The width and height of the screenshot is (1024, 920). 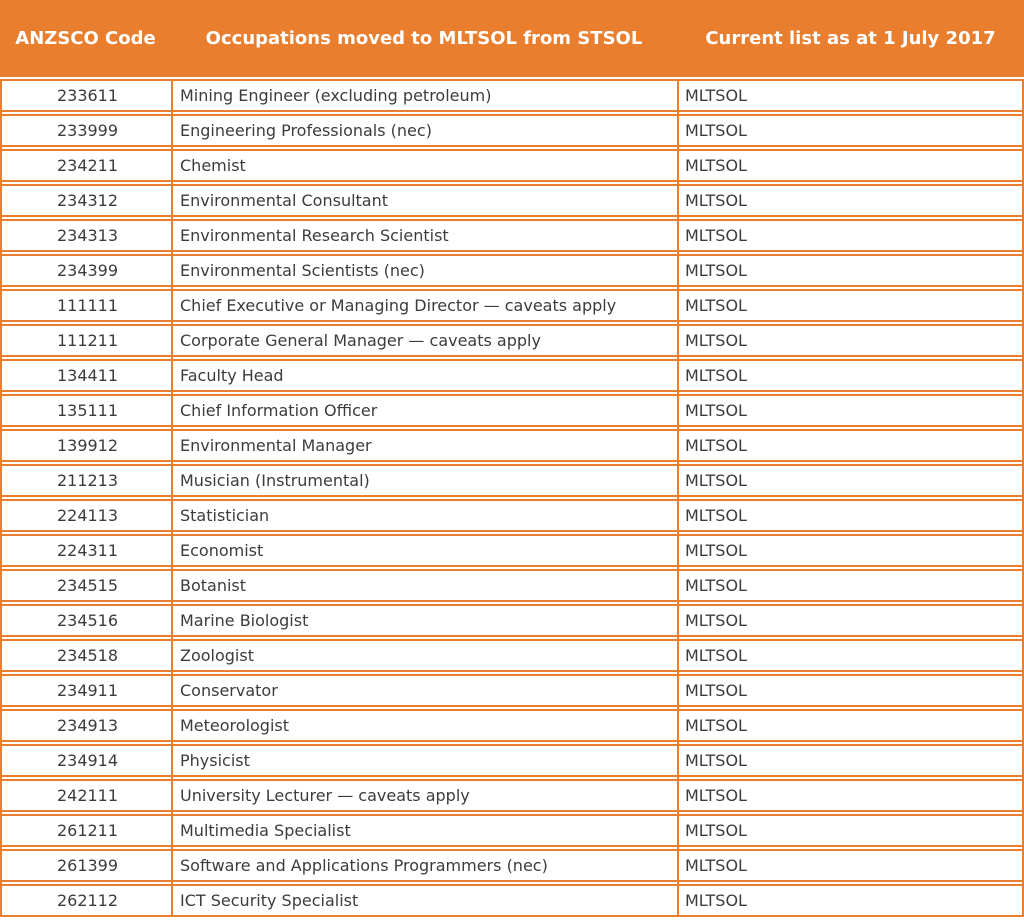 I want to click on cell-occupation: Economist, so click(x=222, y=550).